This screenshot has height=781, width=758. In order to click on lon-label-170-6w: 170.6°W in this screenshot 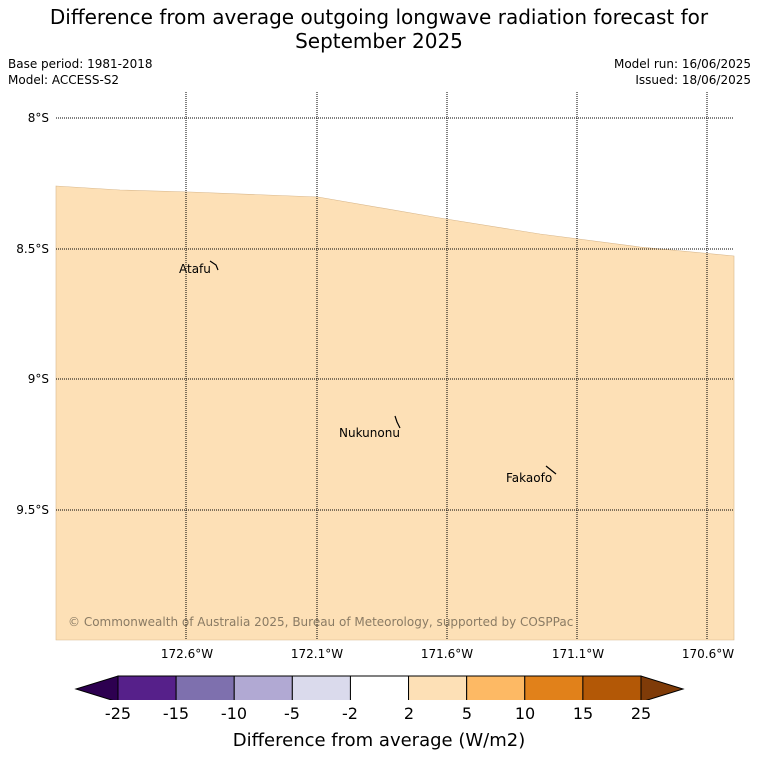, I will do `click(708, 654)`.